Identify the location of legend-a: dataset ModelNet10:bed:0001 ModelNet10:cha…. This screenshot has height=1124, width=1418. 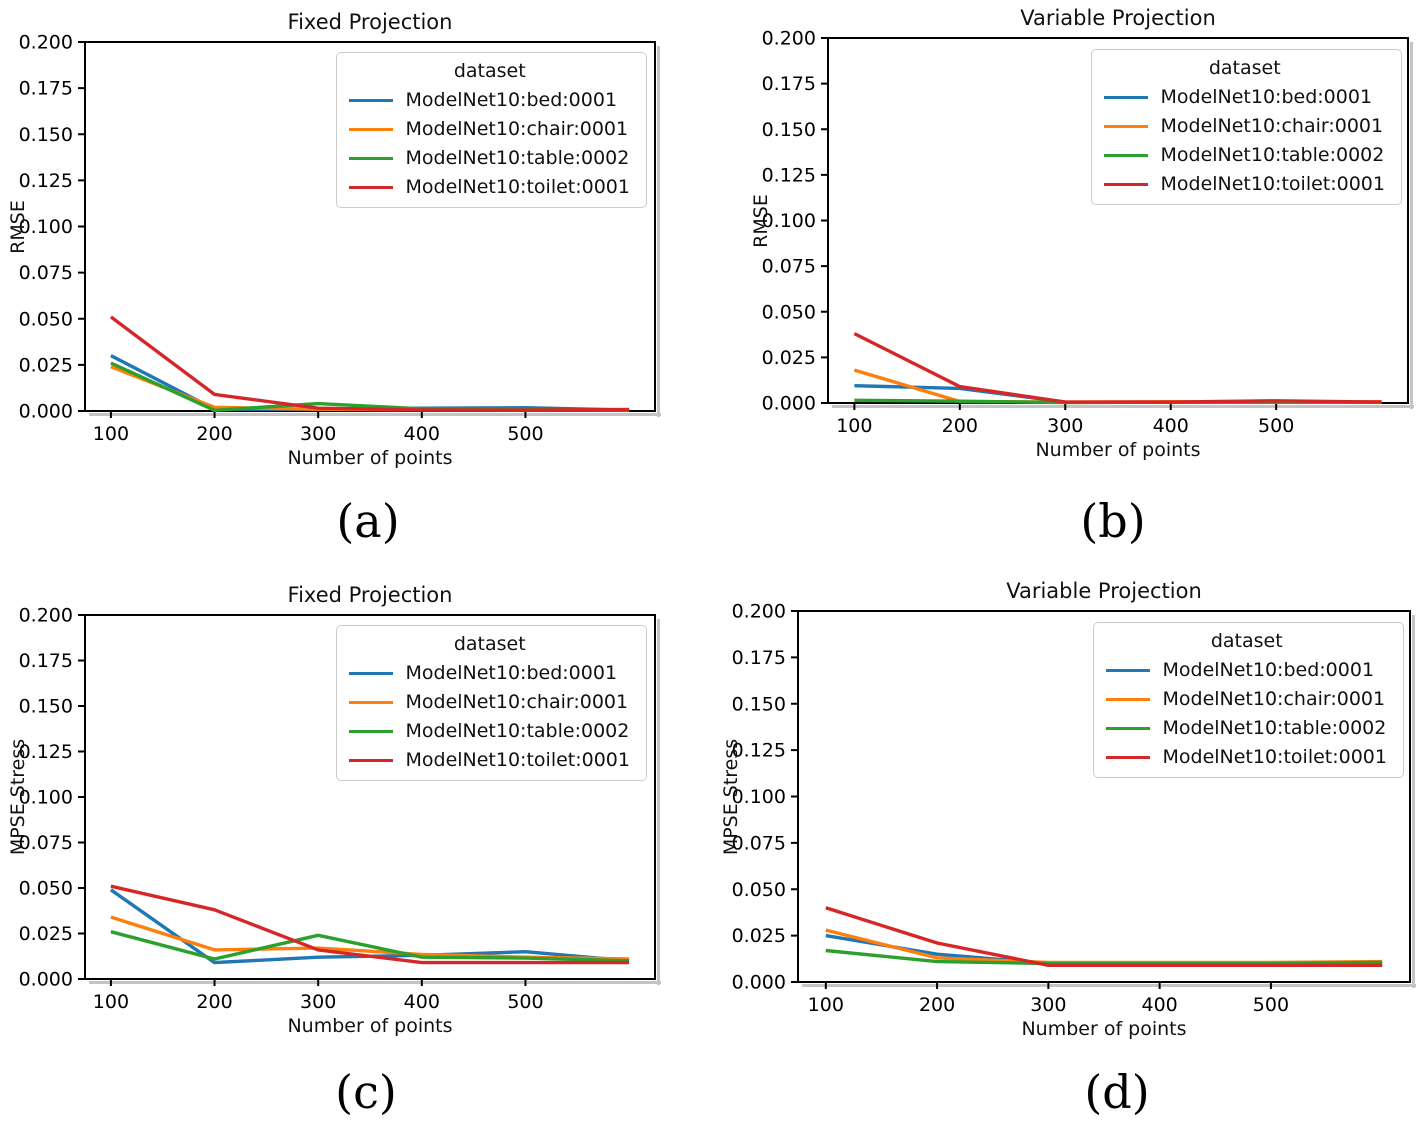
(491, 130).